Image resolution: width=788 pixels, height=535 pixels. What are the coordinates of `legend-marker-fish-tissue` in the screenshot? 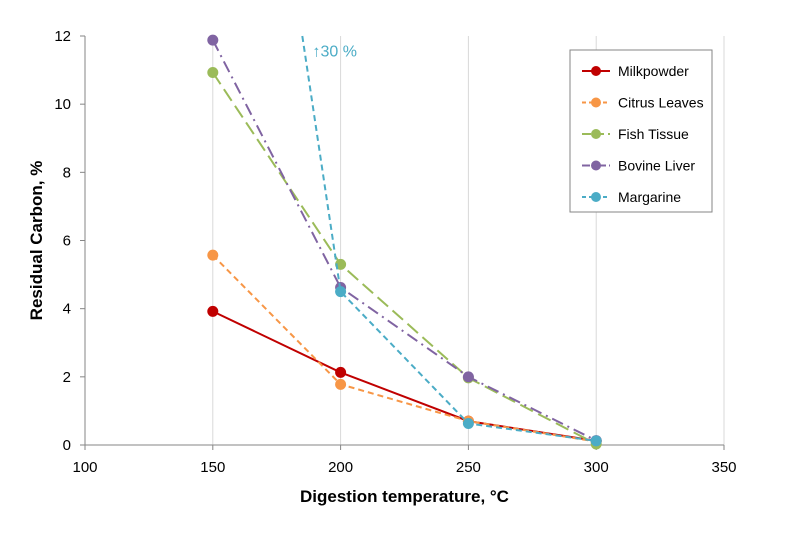 It's located at (596, 134).